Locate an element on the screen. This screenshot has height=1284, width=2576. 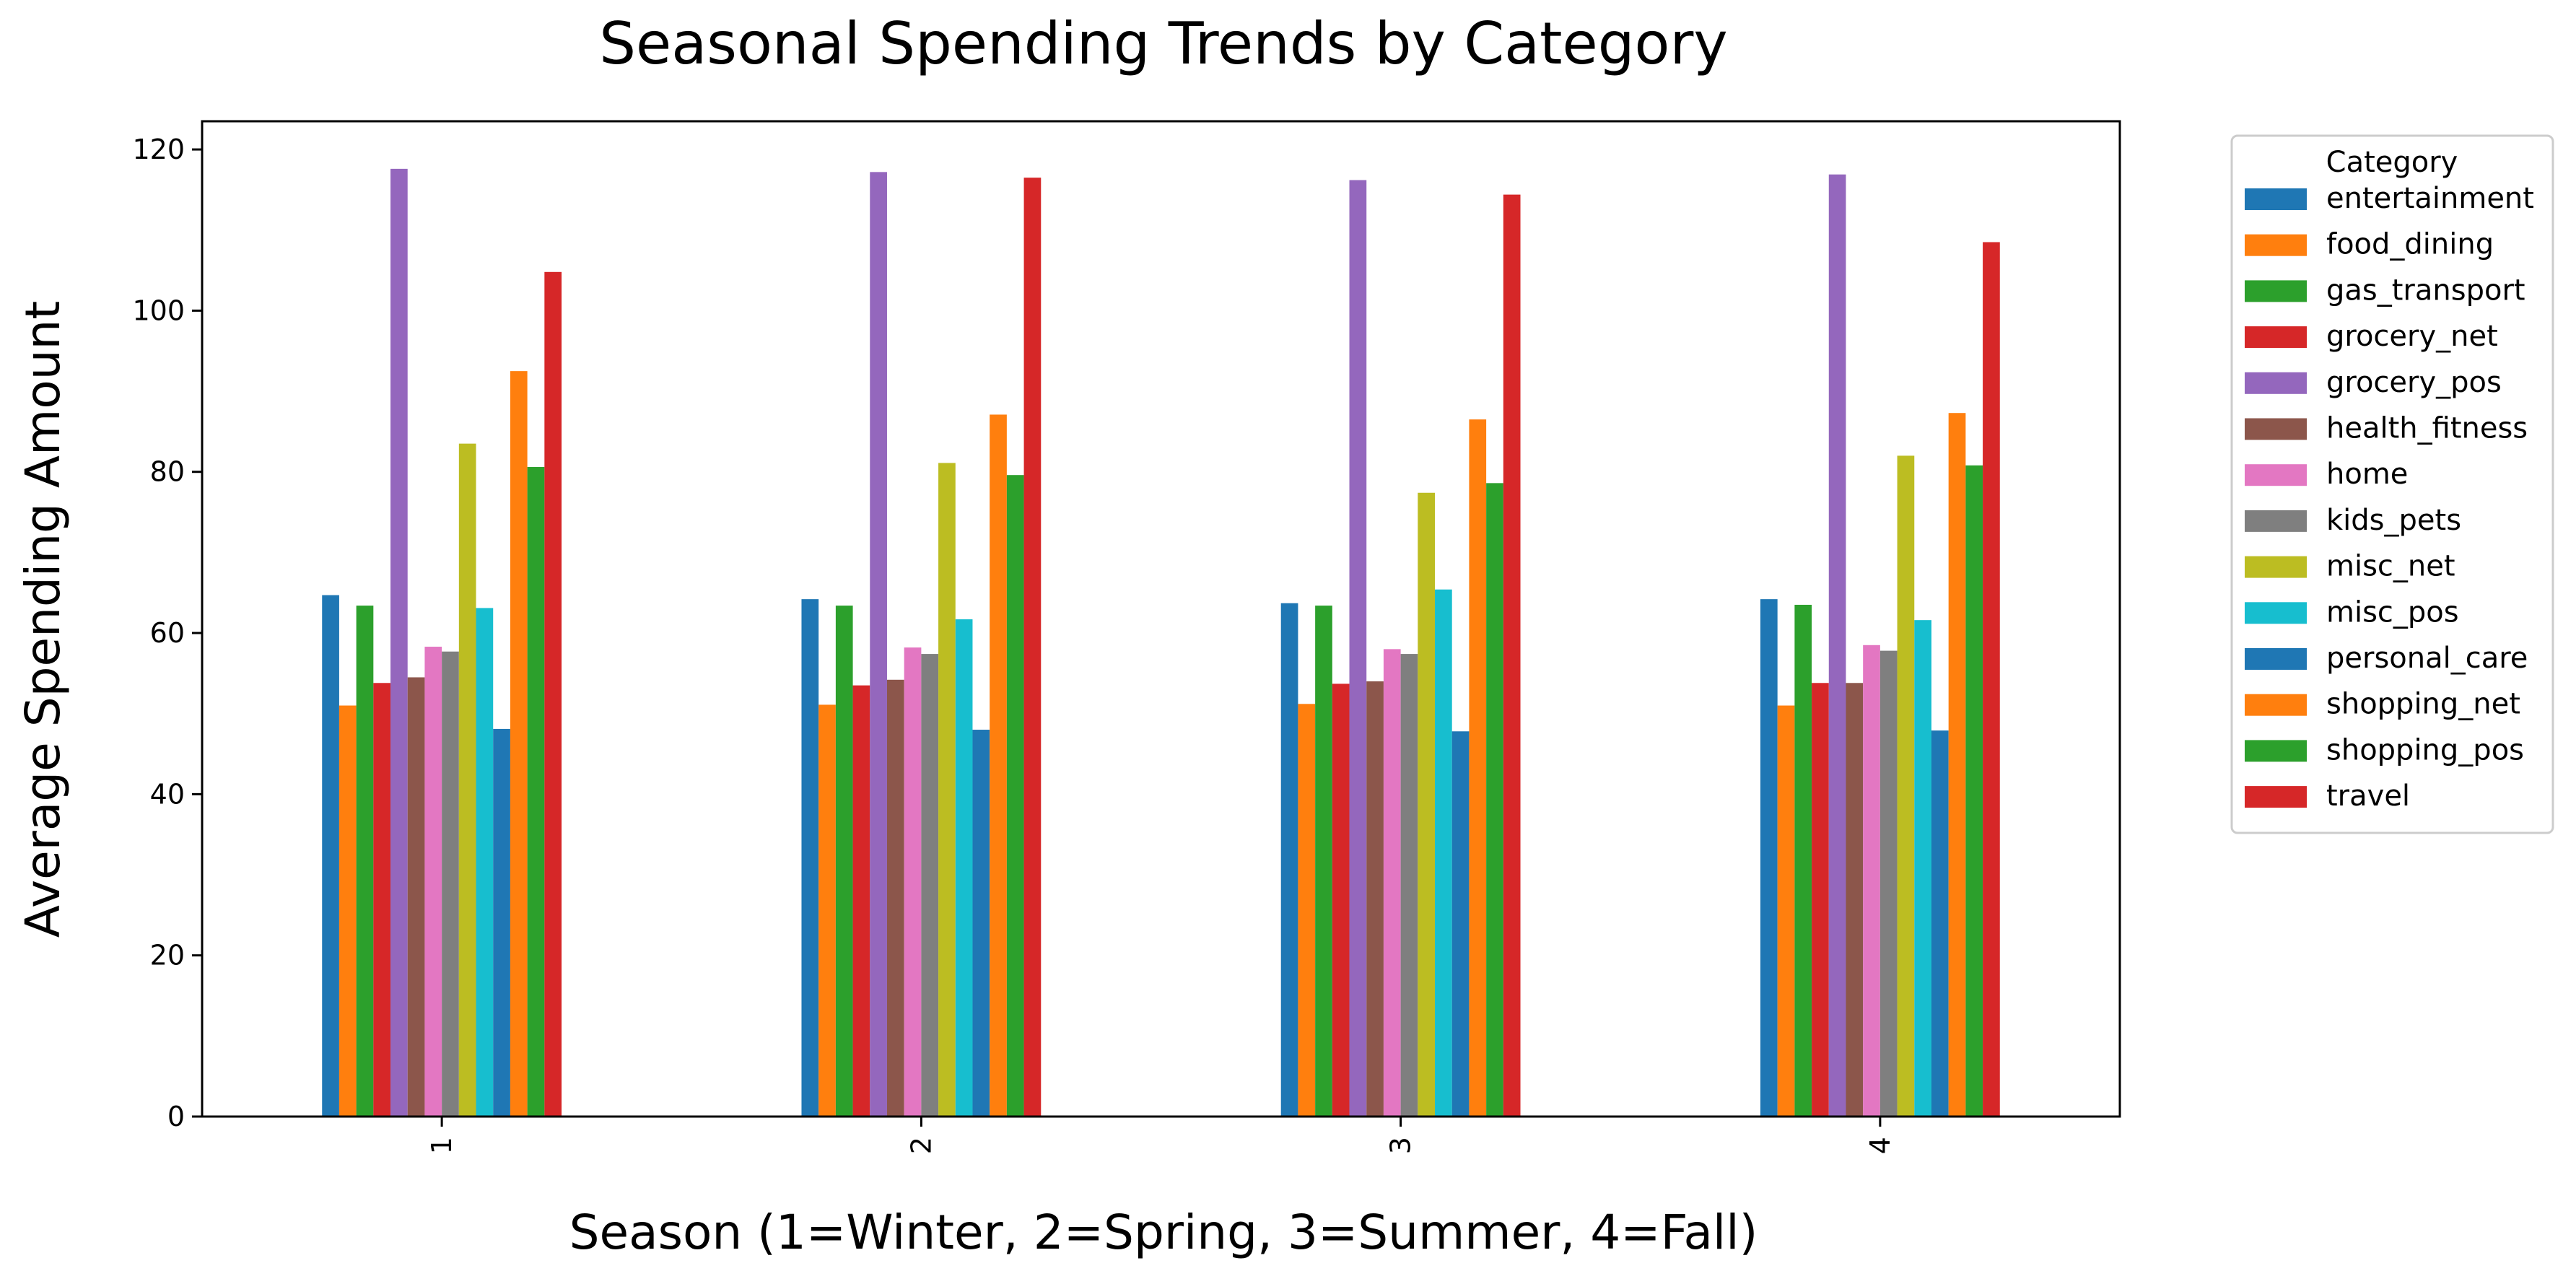
legend-label-food_dining: food_dining is located at coordinates (2410, 245).